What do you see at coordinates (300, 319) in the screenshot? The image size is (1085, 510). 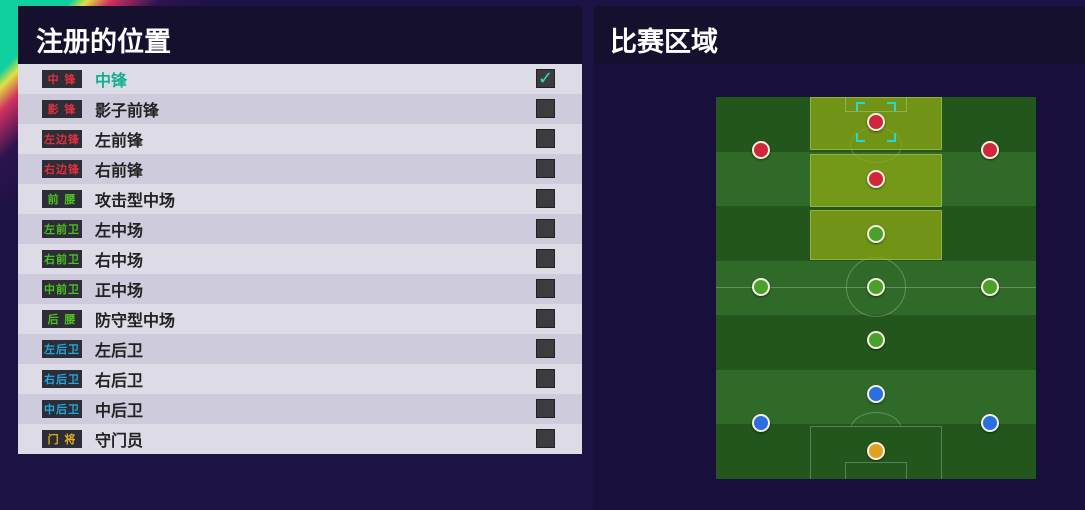 I see `position-row: 后 腰 防守型中场` at bounding box center [300, 319].